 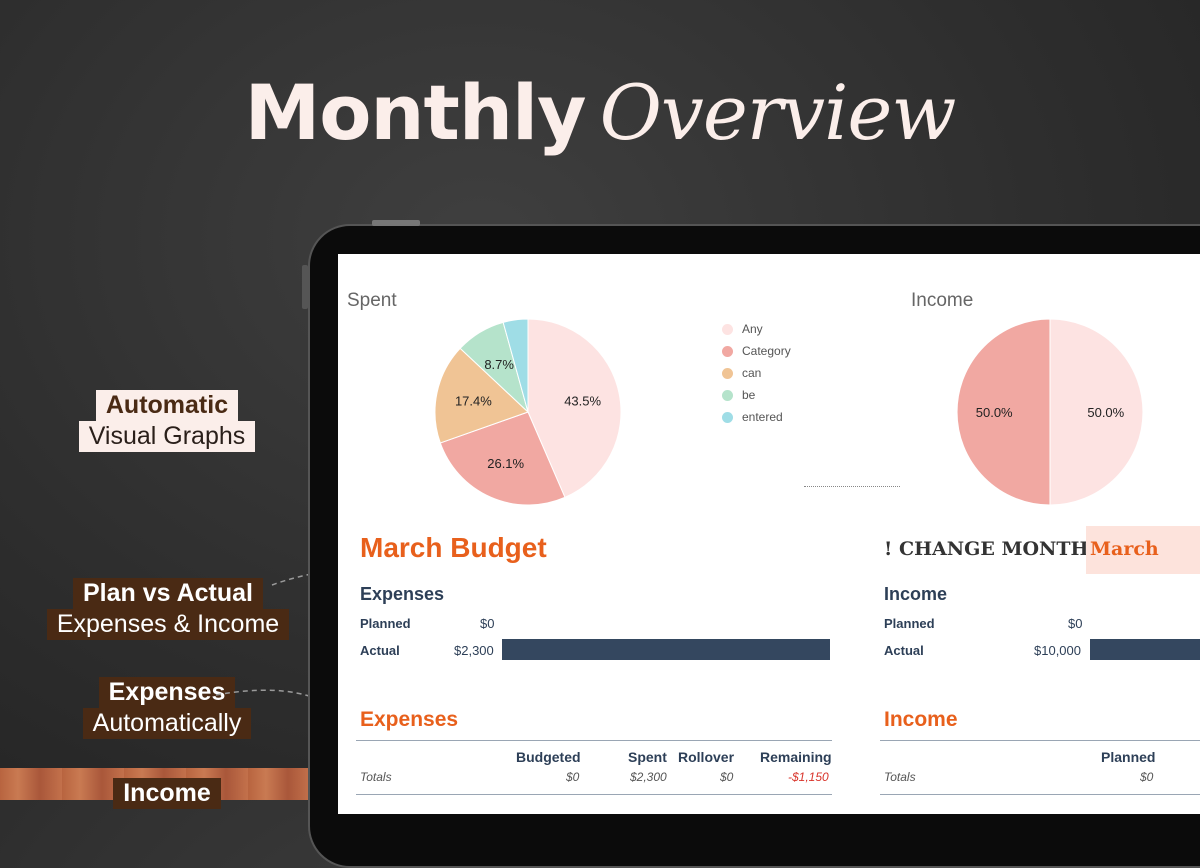 I want to click on feature-tag-subtitle: Expenses & Income, so click(x=168, y=624).